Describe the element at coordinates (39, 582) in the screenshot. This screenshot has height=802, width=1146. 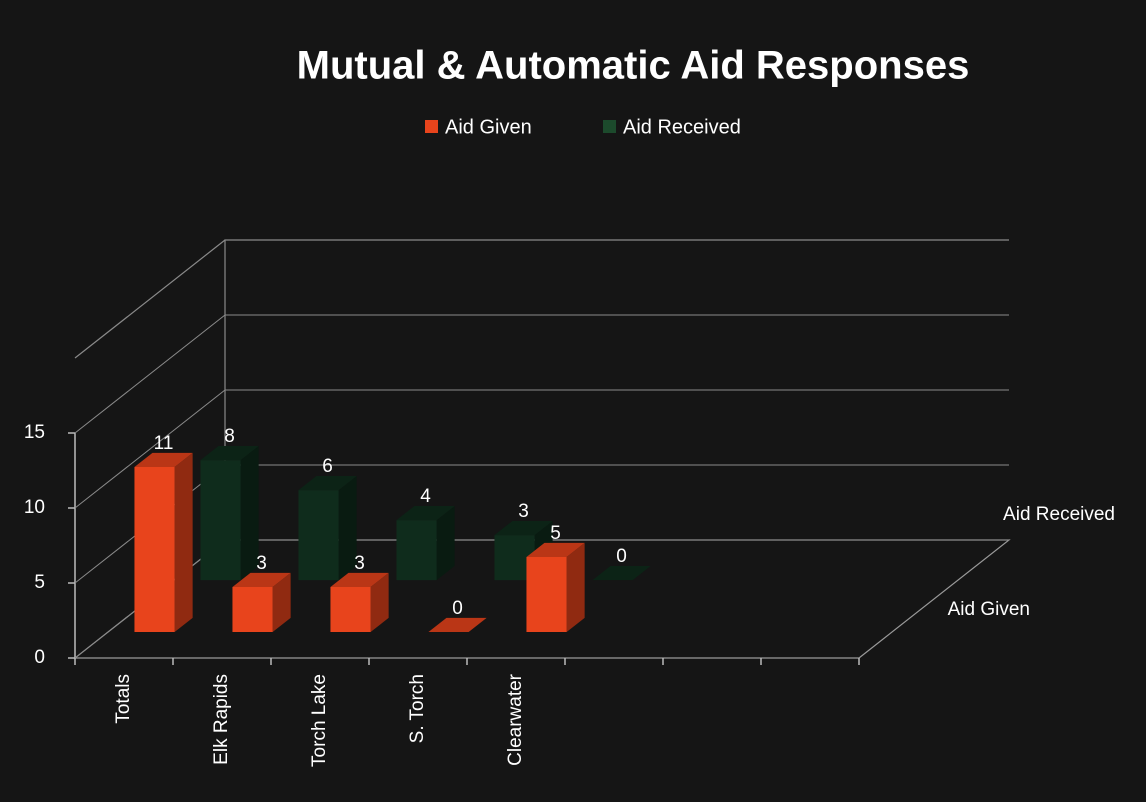
I see `y-tick-label: 5` at that location.